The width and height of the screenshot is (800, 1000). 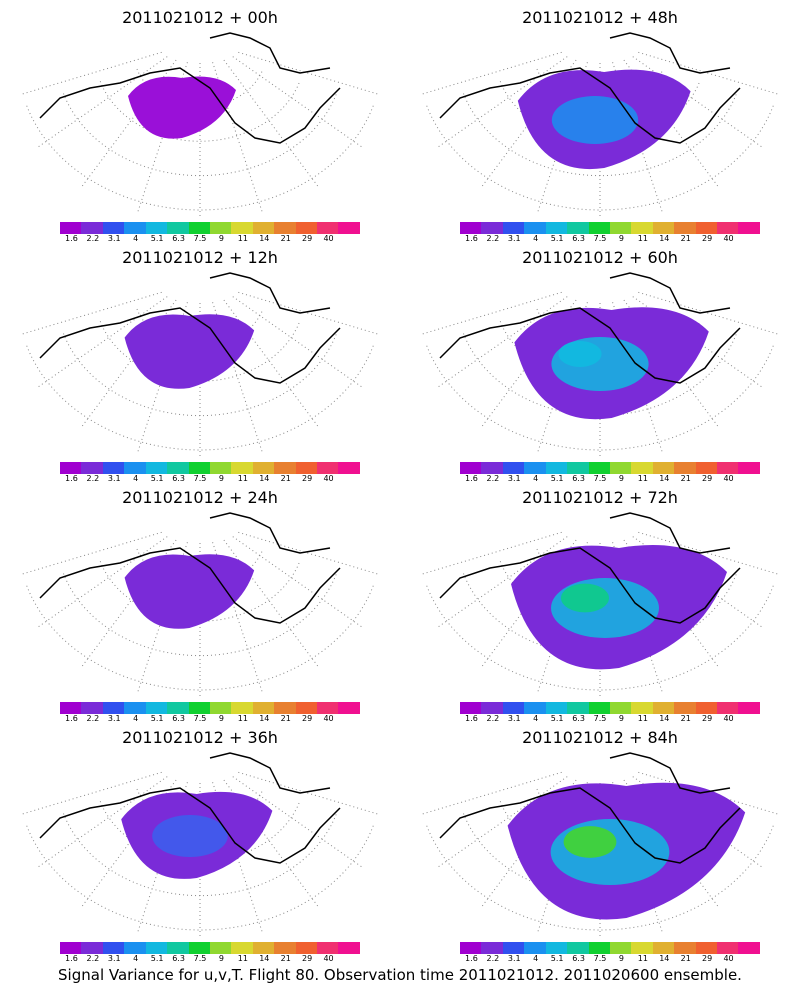 I want to click on variance-core, so click(x=595, y=120).